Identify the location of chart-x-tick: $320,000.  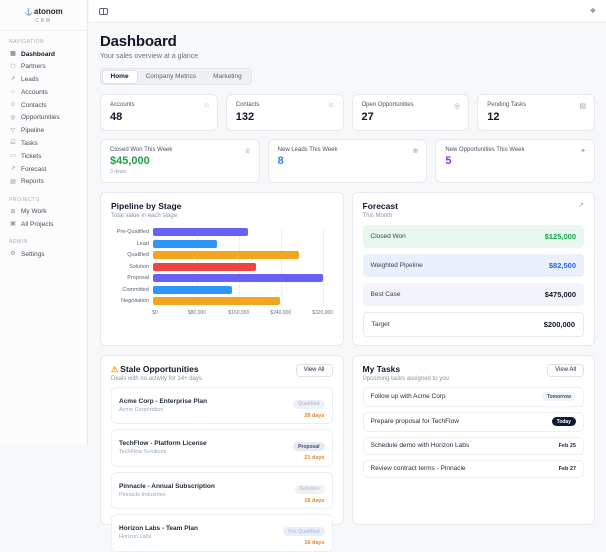
(323, 312).